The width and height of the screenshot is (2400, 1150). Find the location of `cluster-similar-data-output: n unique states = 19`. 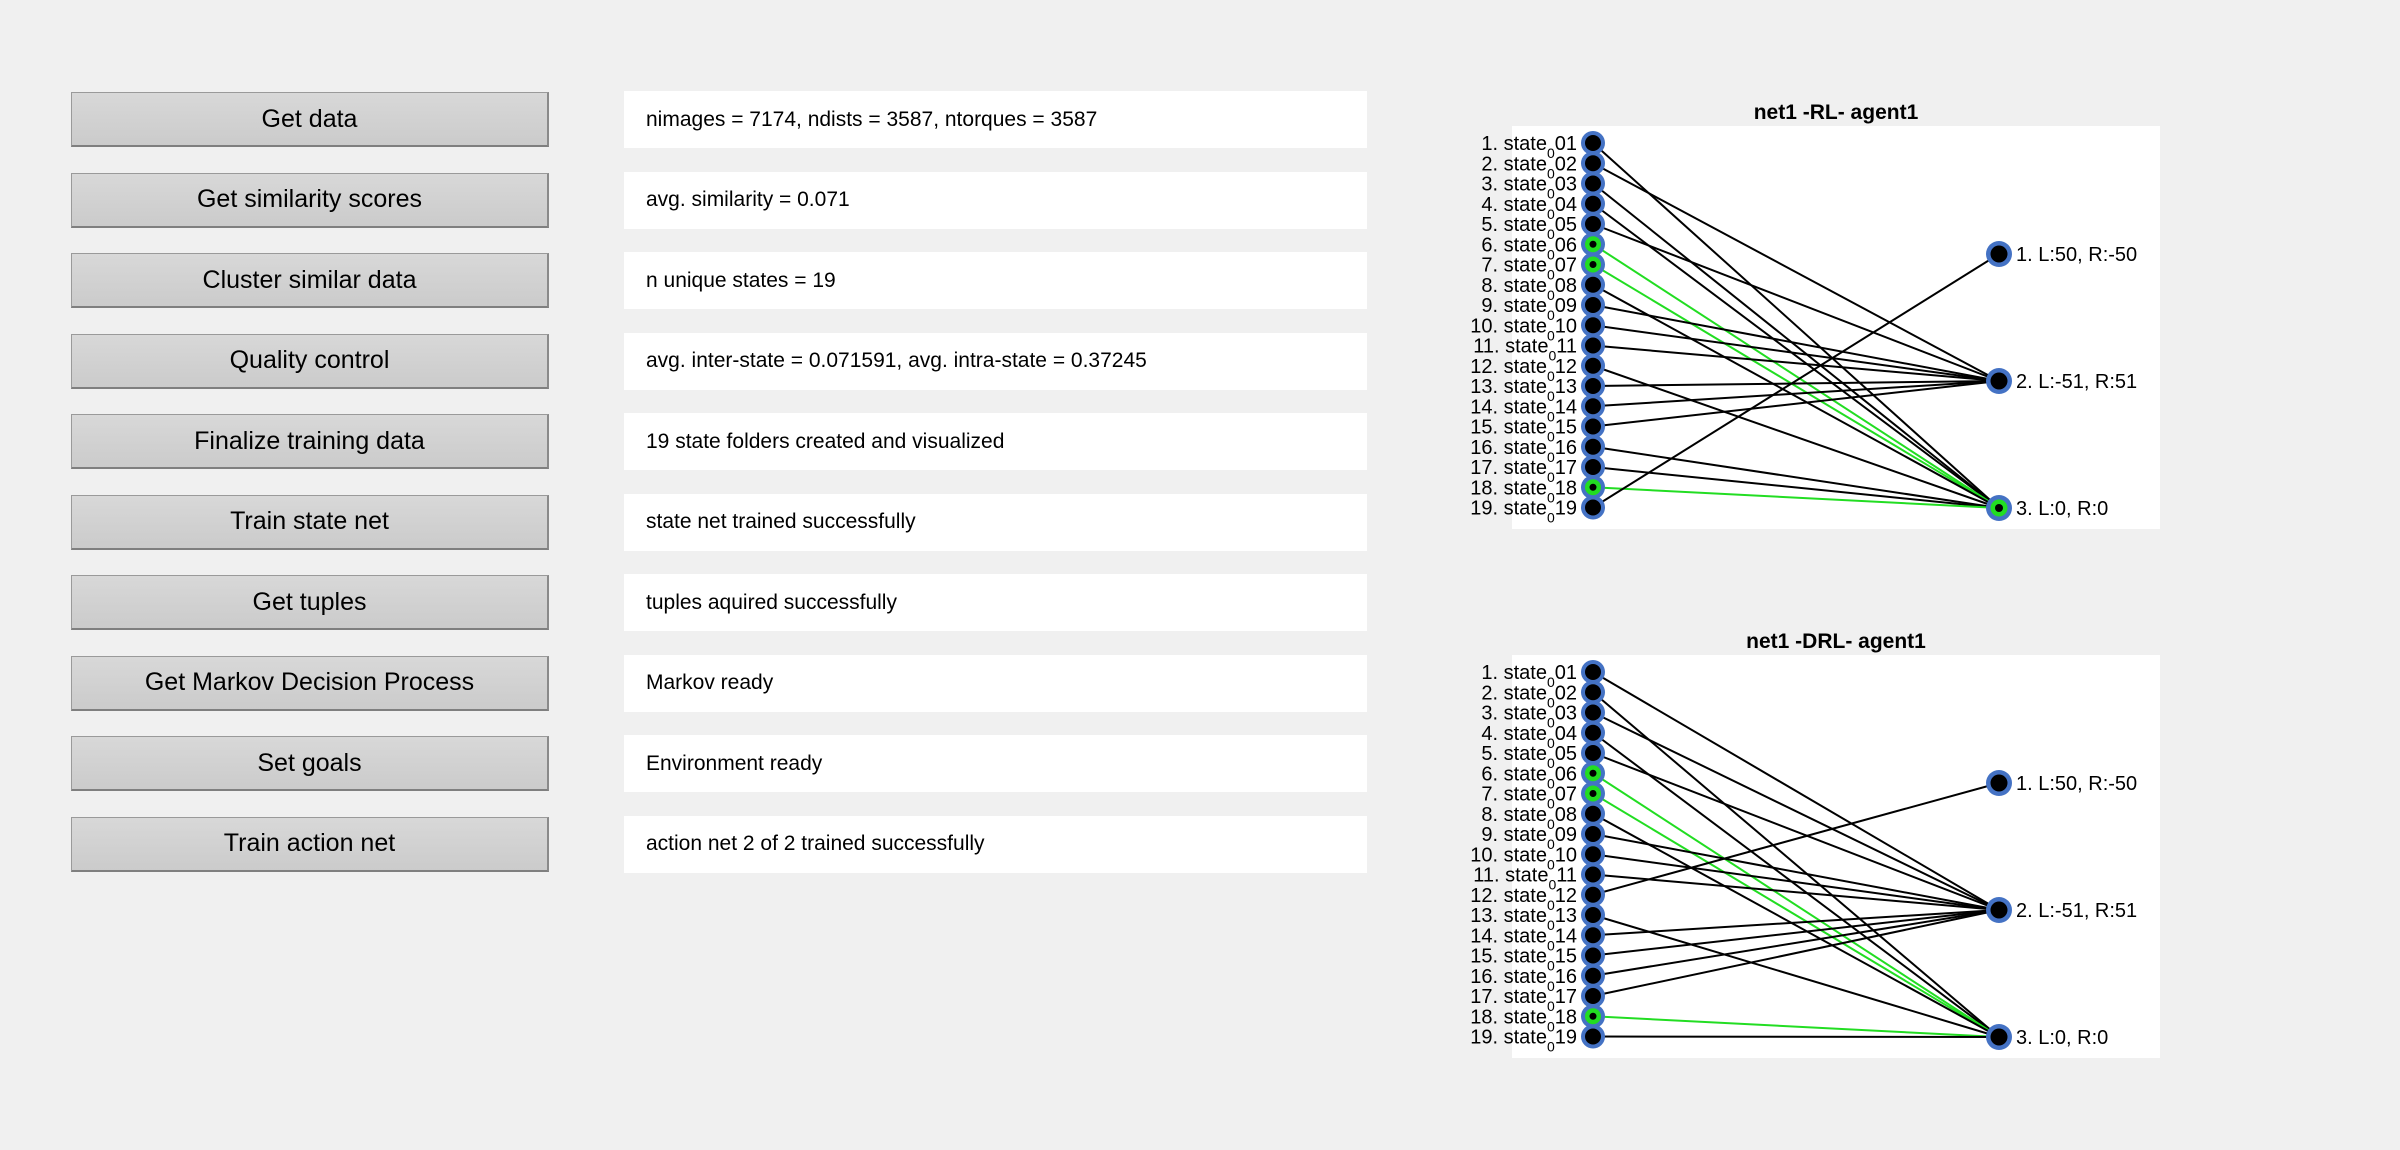

cluster-similar-data-output: n unique states = 19 is located at coordinates (995, 280).